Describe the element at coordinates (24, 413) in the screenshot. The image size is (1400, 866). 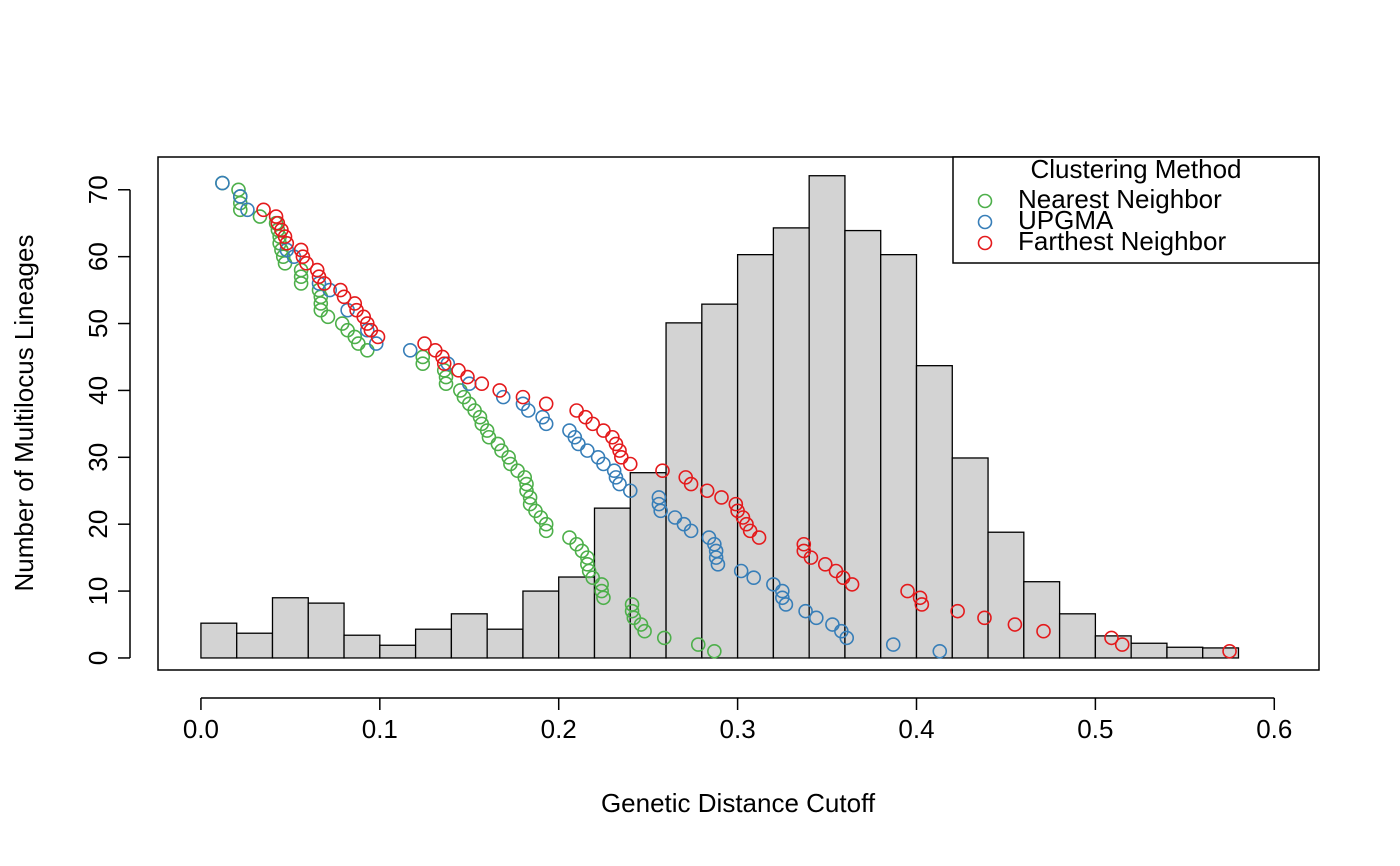
I see `y-axis-label: Number of Multilocus Lineages` at that location.